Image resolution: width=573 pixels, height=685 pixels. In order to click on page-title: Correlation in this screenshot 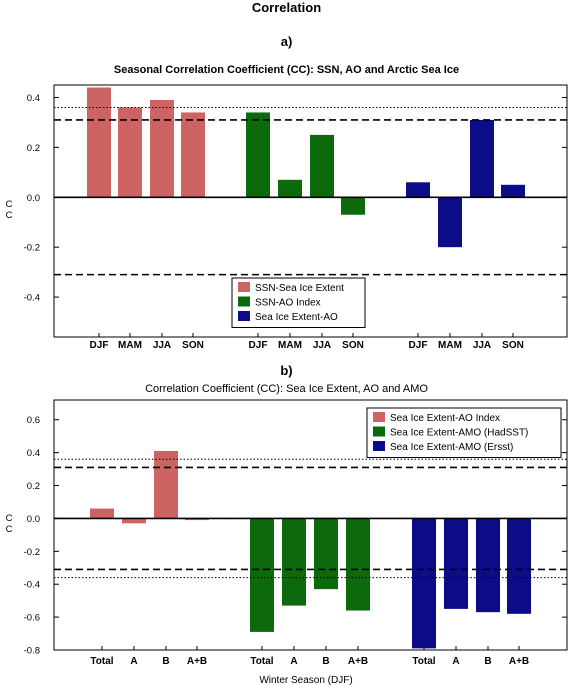, I will do `click(286, 7)`.